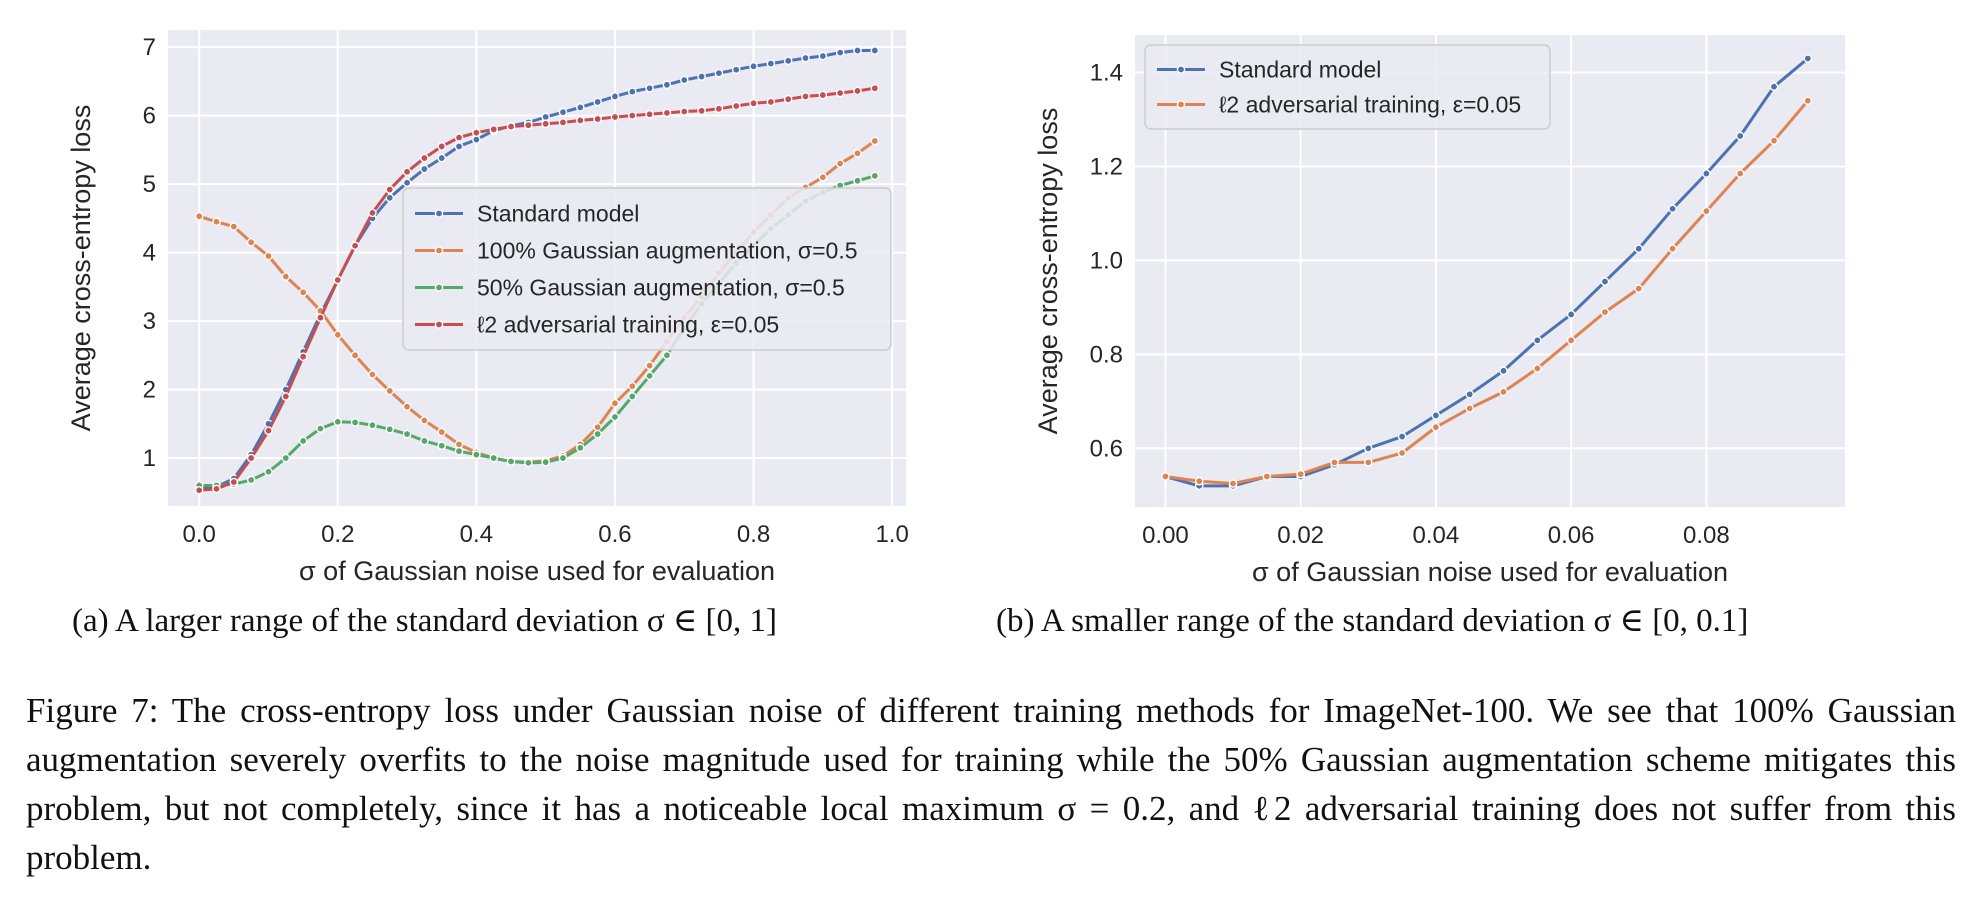 Image resolution: width=1972 pixels, height=898 pixels. I want to click on x-tick-label: 0.00, so click(1165, 535).